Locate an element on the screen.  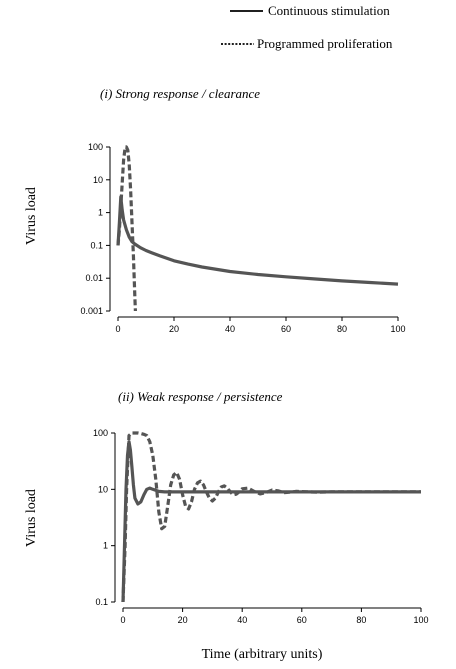
series-continuous-stimulation is located at coordinates (257, 240).